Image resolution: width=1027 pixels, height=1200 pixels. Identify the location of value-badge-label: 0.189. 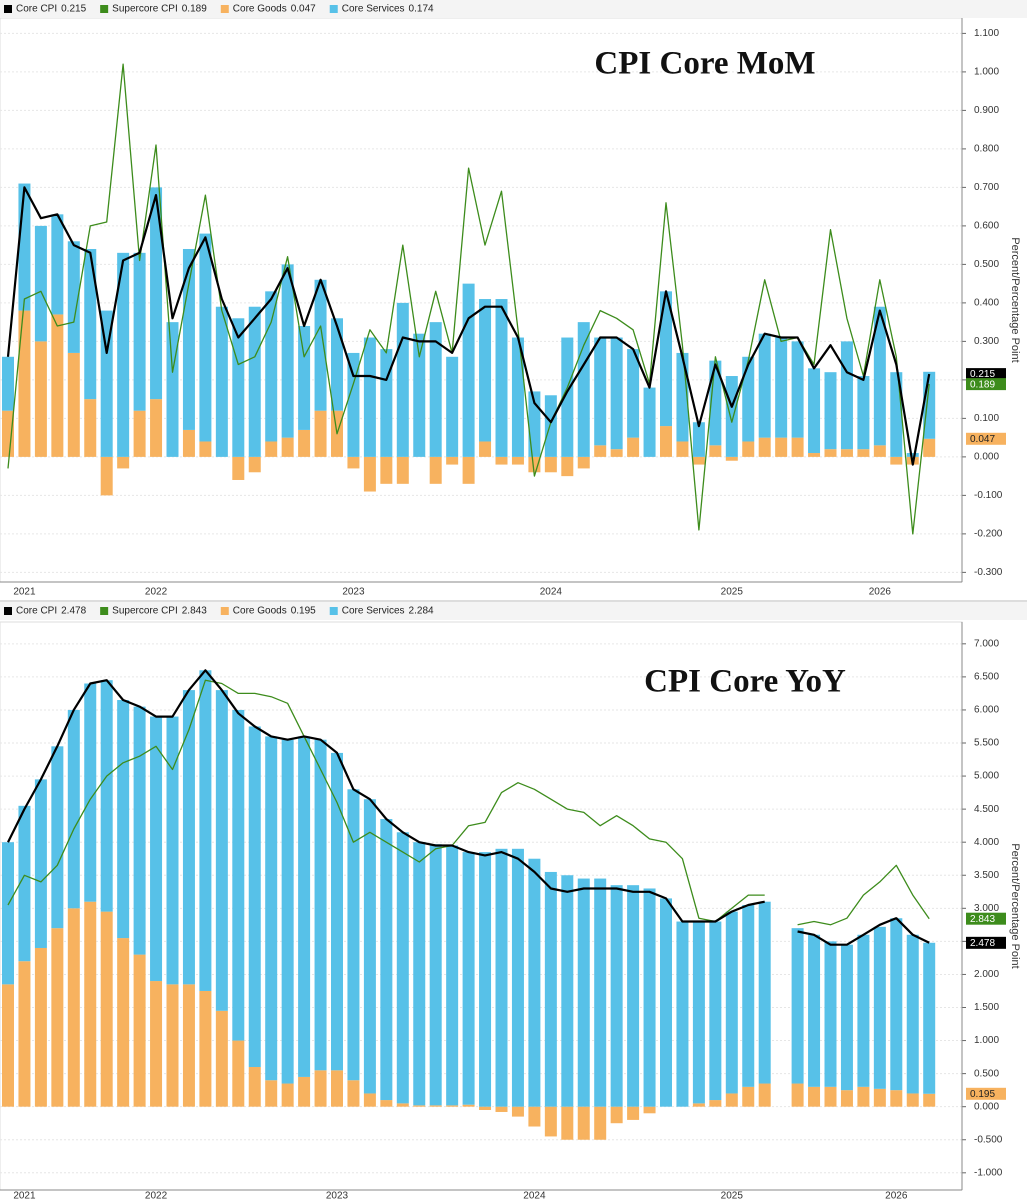
(982, 384).